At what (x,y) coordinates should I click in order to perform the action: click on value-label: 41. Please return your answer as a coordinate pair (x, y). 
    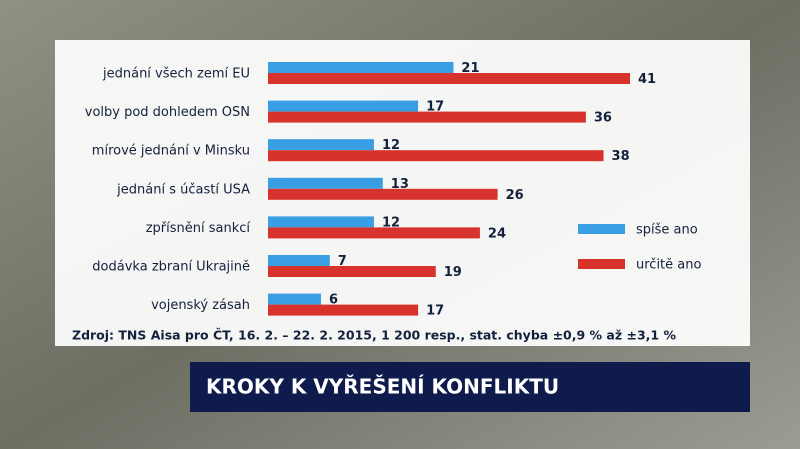
    Looking at the image, I should click on (647, 79).